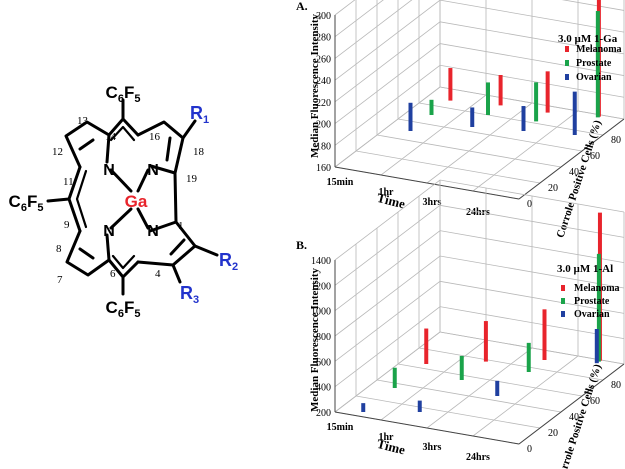  What do you see at coordinates (153, 231) in the screenshot?
I see `nitrogen-label-lower-right: N` at bounding box center [153, 231].